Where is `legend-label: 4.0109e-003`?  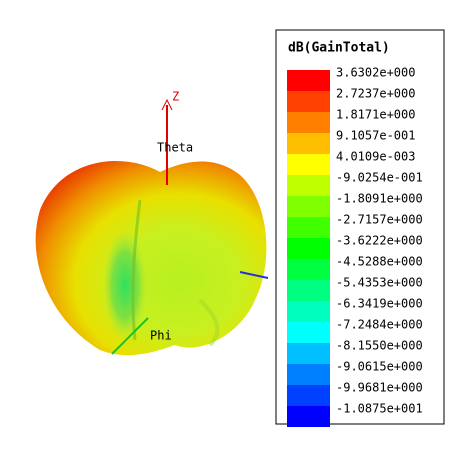 legend-label: 4.0109e-003 is located at coordinates (375, 157).